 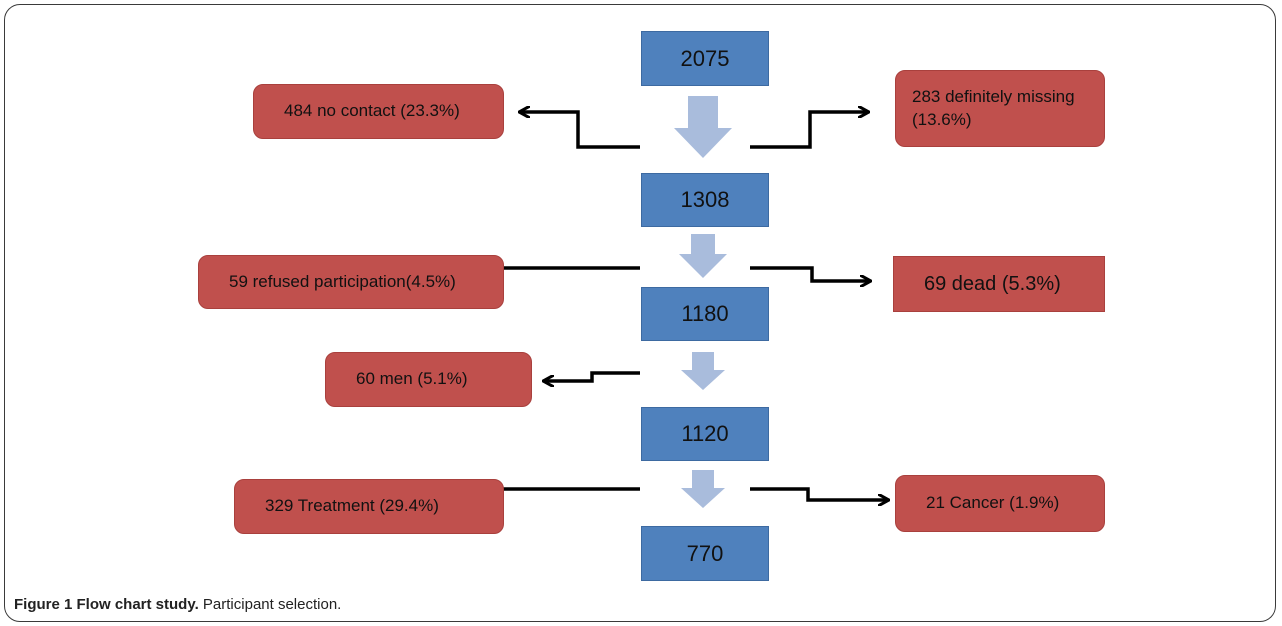 What do you see at coordinates (272, 604) in the screenshot?
I see `caption-text: Participant selection.` at bounding box center [272, 604].